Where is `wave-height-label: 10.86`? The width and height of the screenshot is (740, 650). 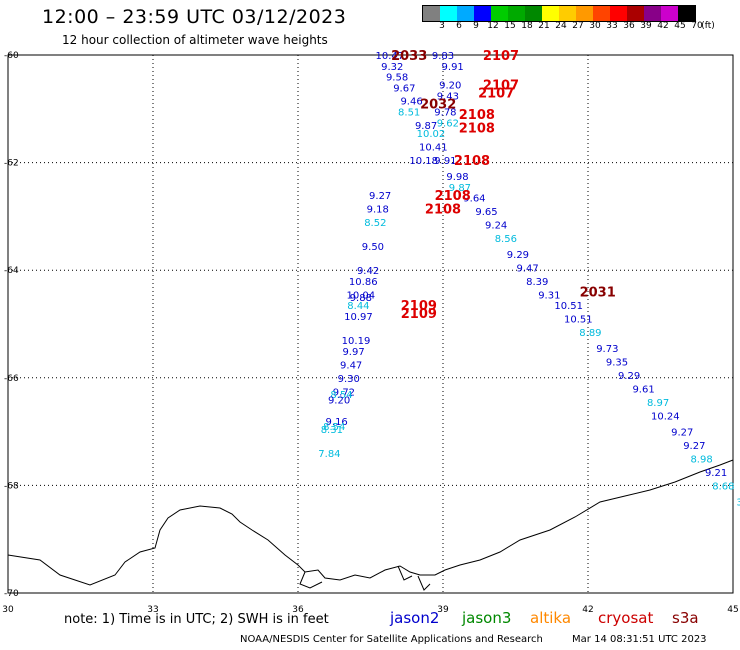
wave-height-label: 10.86 is located at coordinates (363, 282).